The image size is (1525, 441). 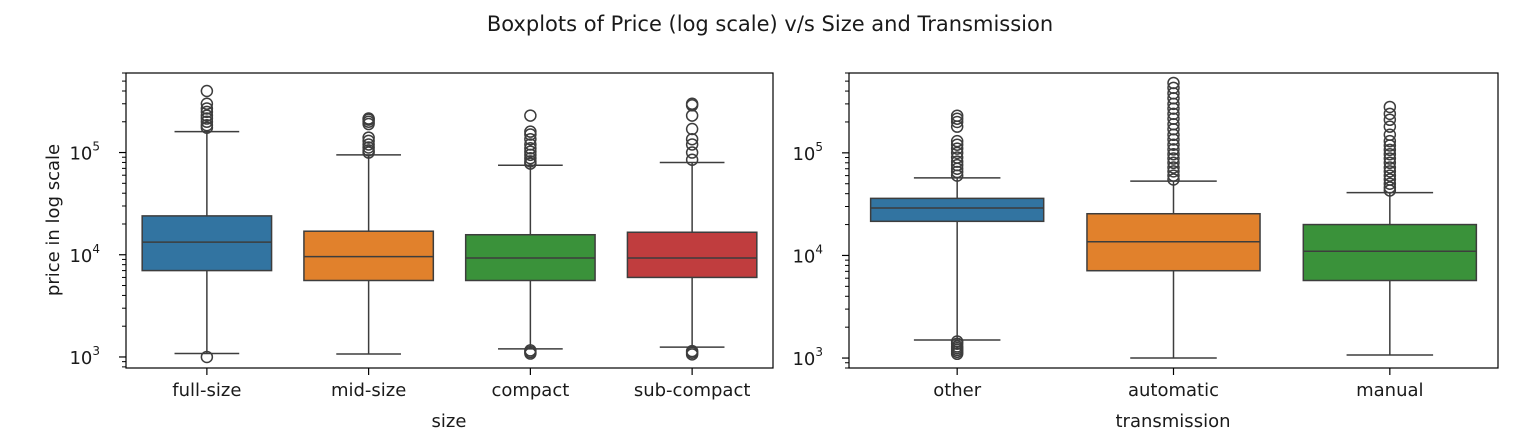 What do you see at coordinates (368, 390) in the screenshot?
I see `x-tick-label-mid-size: mid-size` at bounding box center [368, 390].